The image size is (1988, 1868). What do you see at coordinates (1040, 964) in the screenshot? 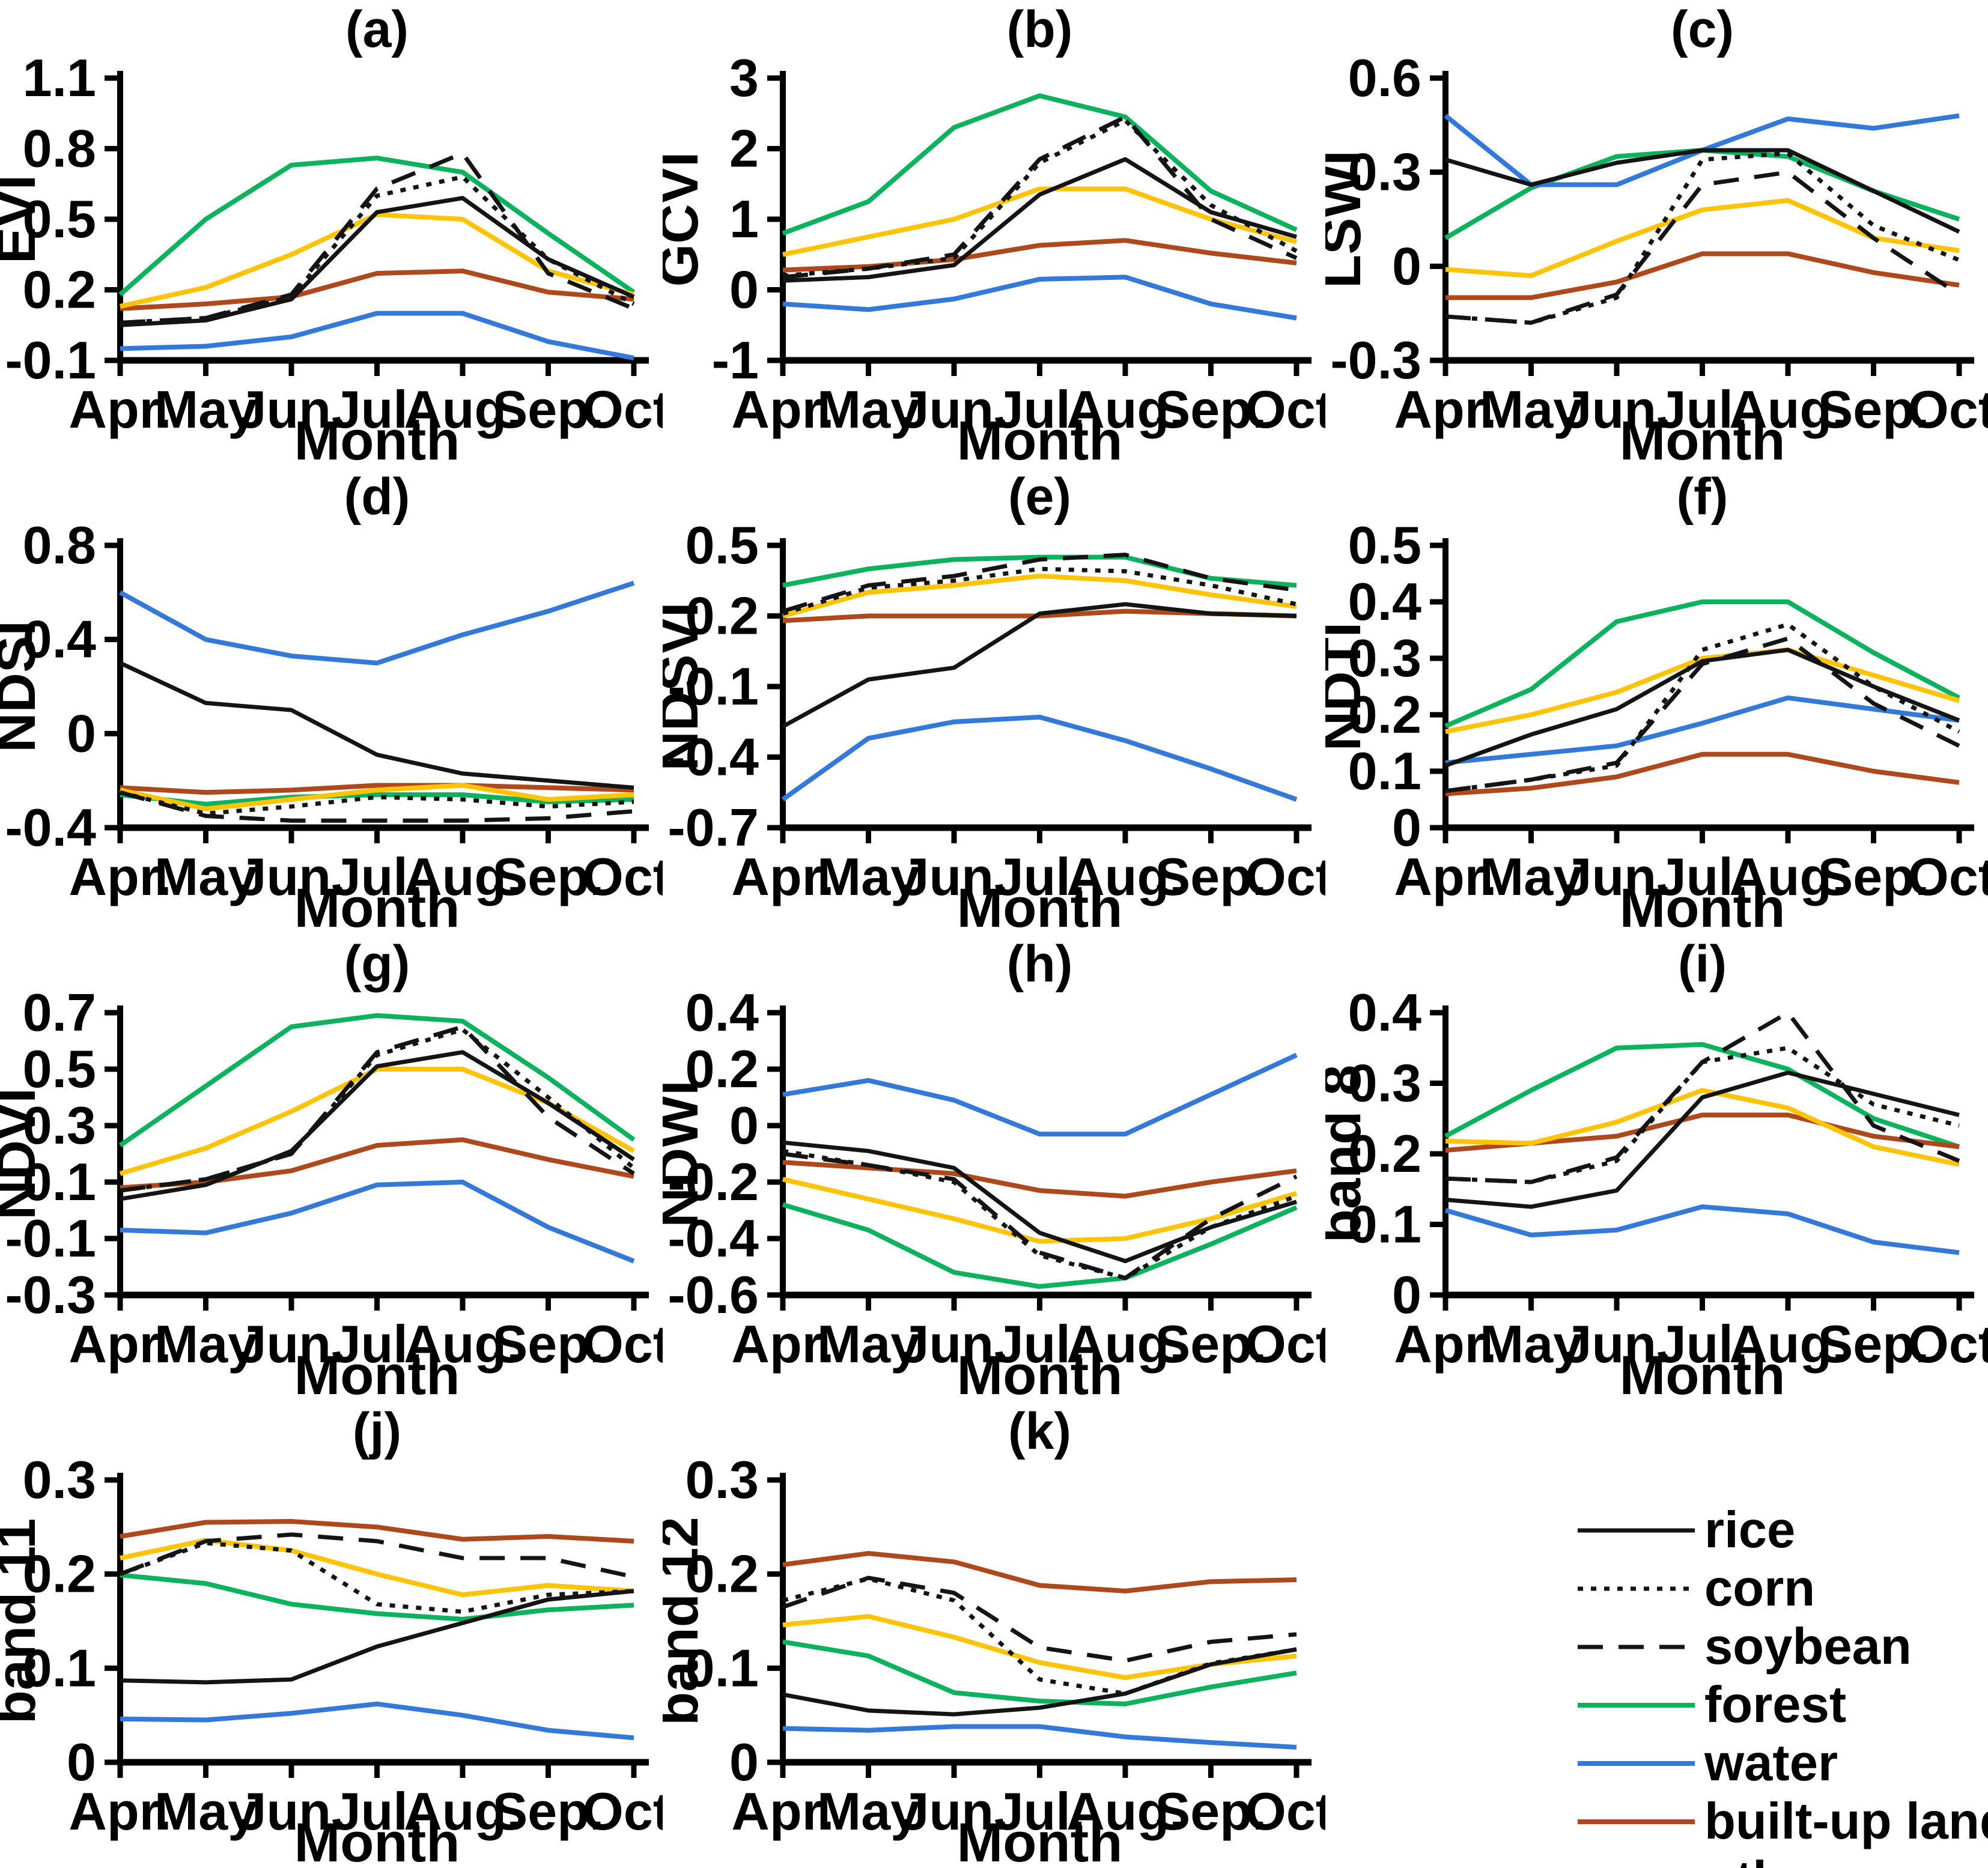
I see `panel-title: (h)` at bounding box center [1040, 964].